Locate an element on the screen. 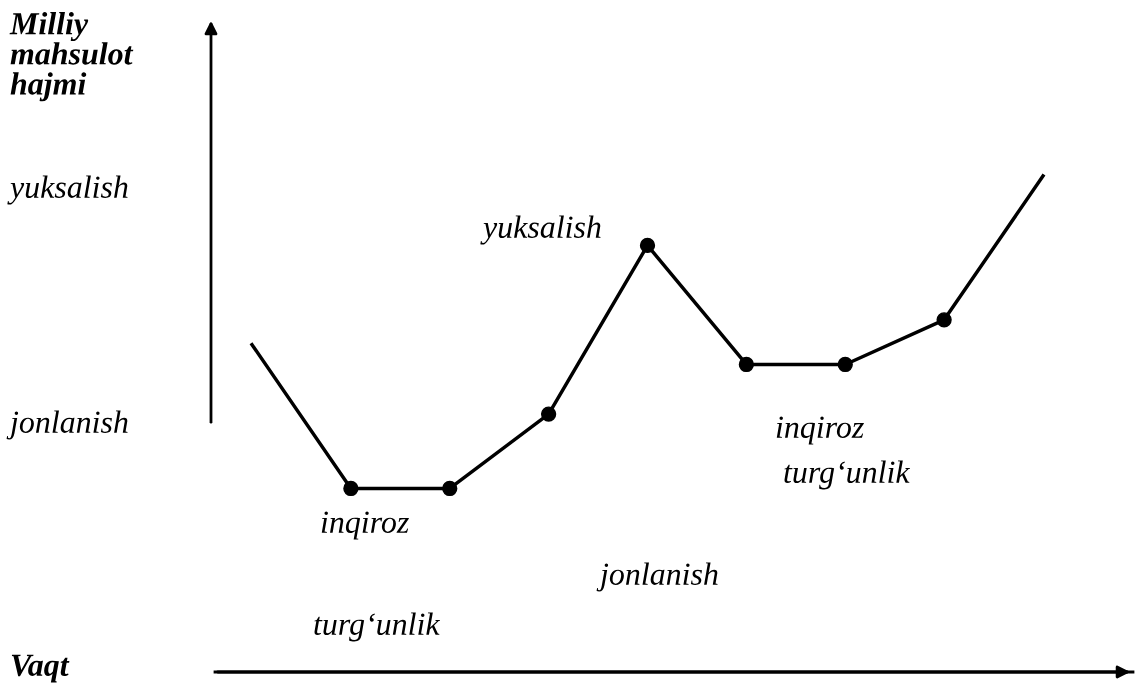  annotation: jonlanish is located at coordinates (657, 577).